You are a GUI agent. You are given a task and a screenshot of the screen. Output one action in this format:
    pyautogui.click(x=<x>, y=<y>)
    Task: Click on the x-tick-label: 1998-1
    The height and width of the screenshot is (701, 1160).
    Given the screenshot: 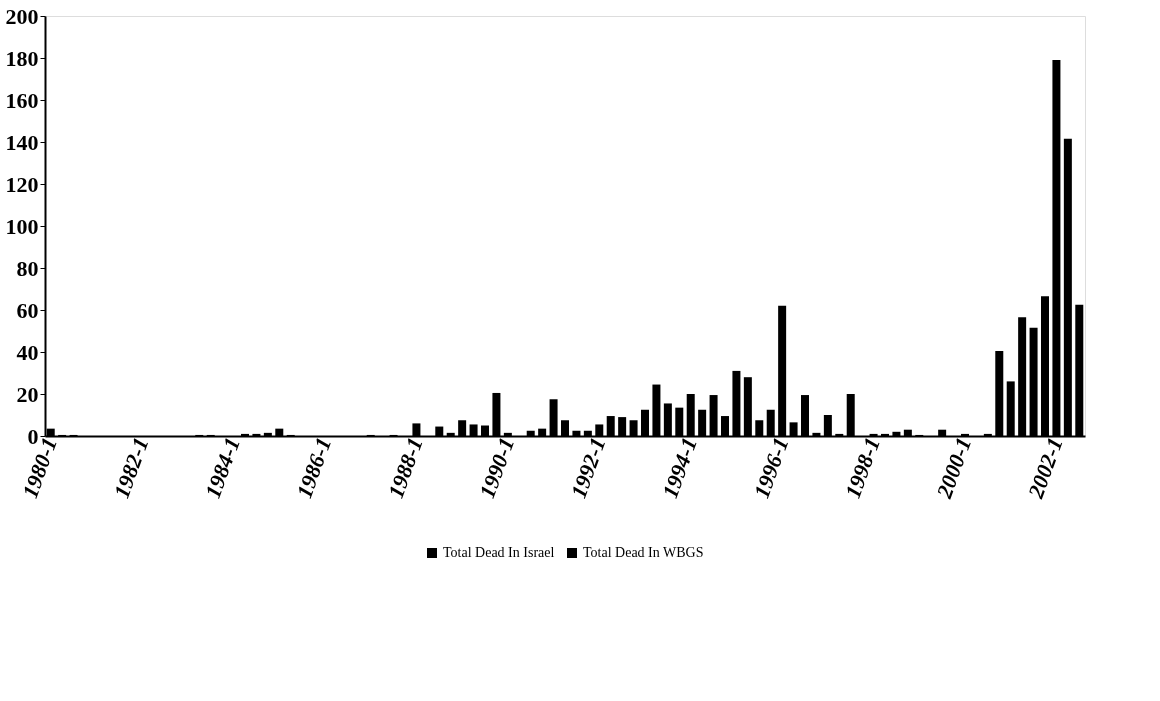 What is the action you would take?
    pyautogui.click(x=862, y=468)
    